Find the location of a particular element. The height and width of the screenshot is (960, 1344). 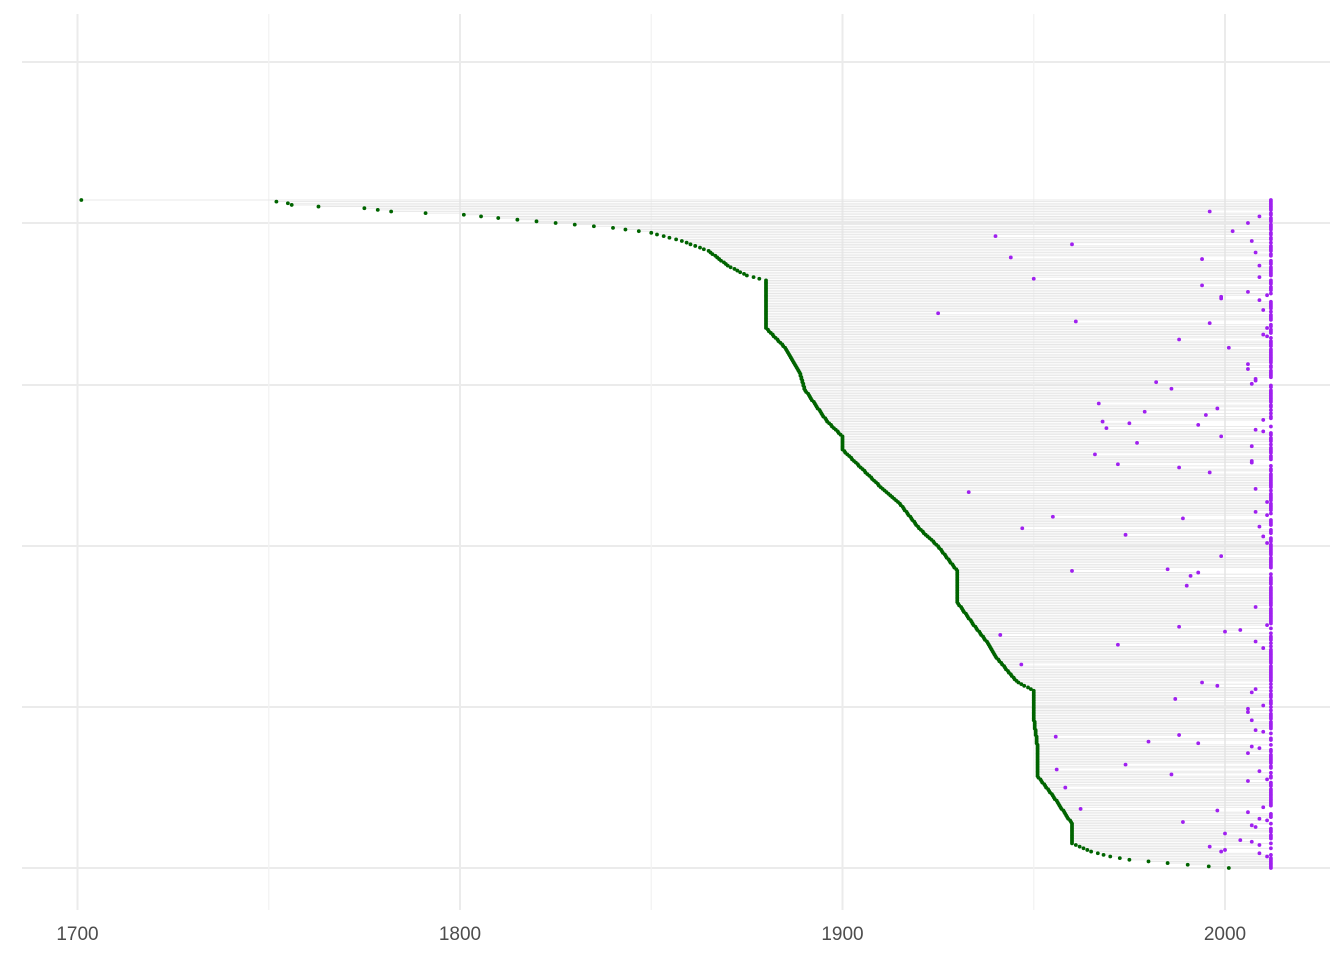

x-tick-label: 1700 is located at coordinates (77, 934).